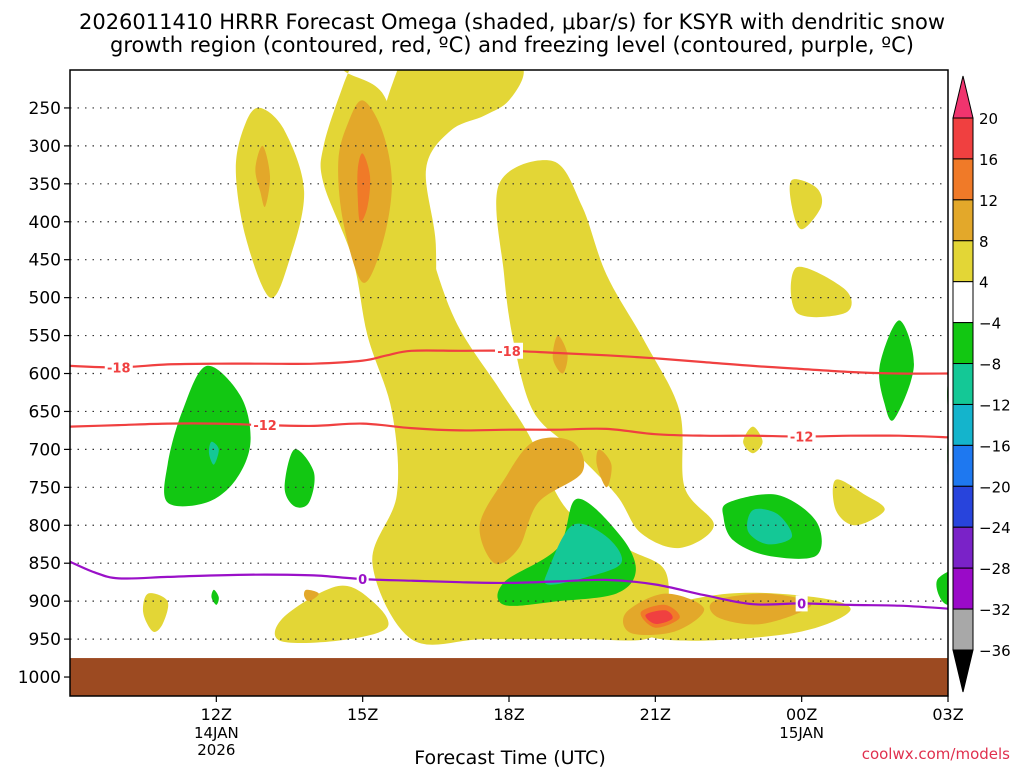 Image resolution: width=1024 pixels, height=768 pixels. Describe the element at coordinates (45, 147) in the screenshot. I see `y-tick-label: 300` at that location.